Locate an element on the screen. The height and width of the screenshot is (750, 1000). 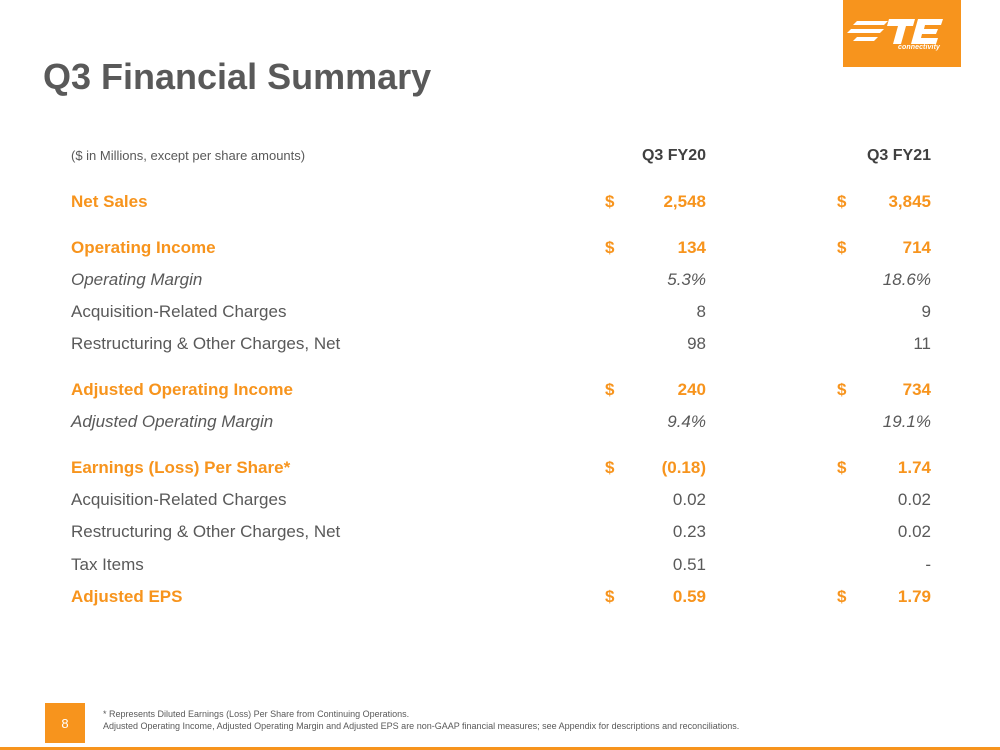
value-q3-fy20: 98 is located at coordinates (696, 343).